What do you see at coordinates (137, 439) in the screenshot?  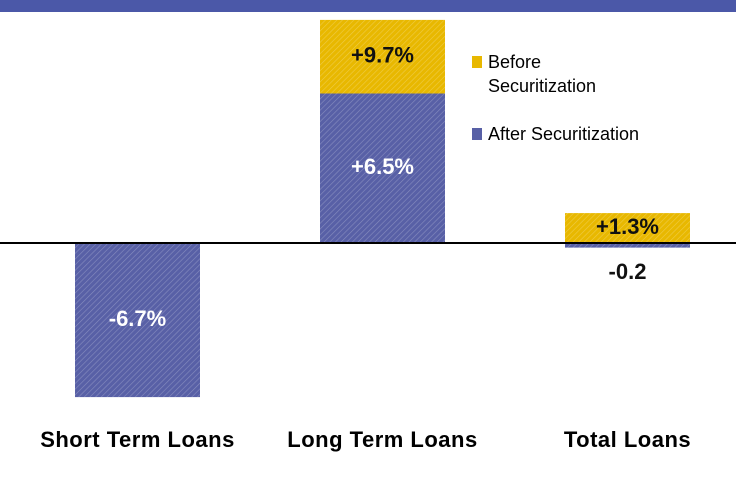 I see `x-tick-label: Short Term Loans` at bounding box center [137, 439].